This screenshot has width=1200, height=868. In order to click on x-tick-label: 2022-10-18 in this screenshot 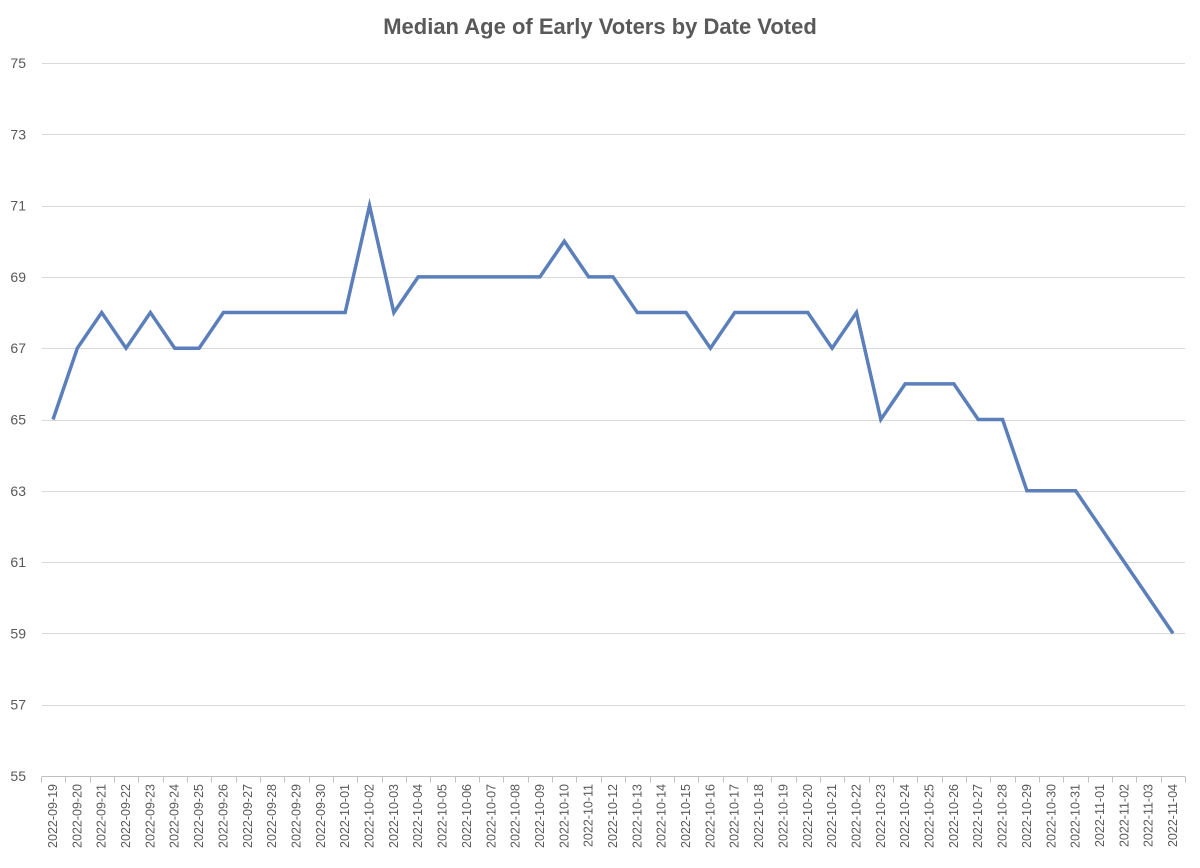, I will do `click(759, 816)`.